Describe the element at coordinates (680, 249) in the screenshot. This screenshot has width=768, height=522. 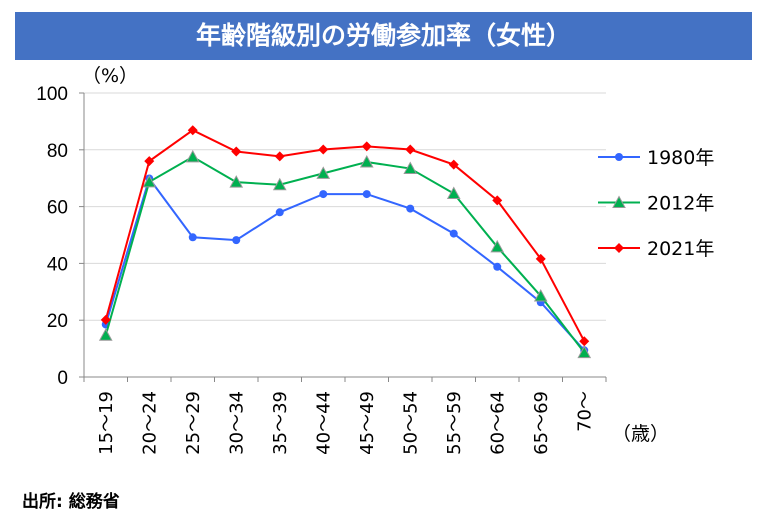
I see `legend-label: 2021年` at that location.